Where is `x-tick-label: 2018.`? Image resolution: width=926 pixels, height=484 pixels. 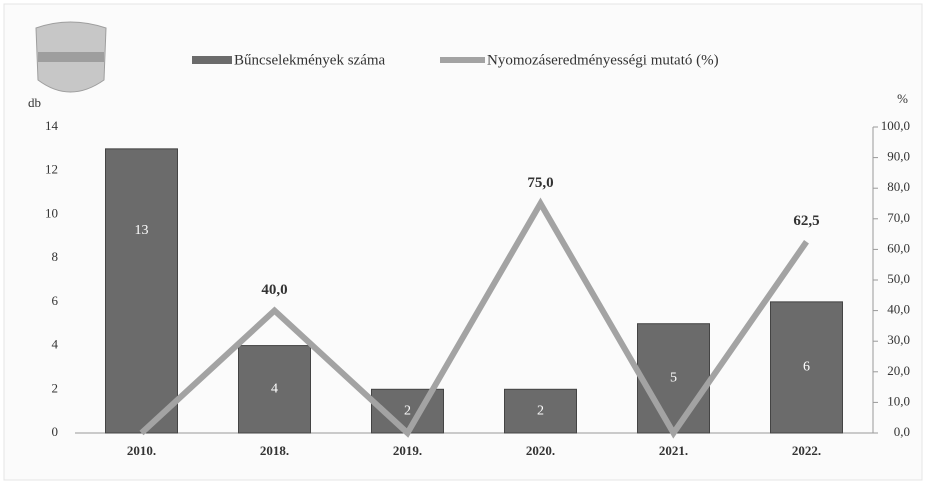 x-tick-label: 2018. is located at coordinates (274, 450).